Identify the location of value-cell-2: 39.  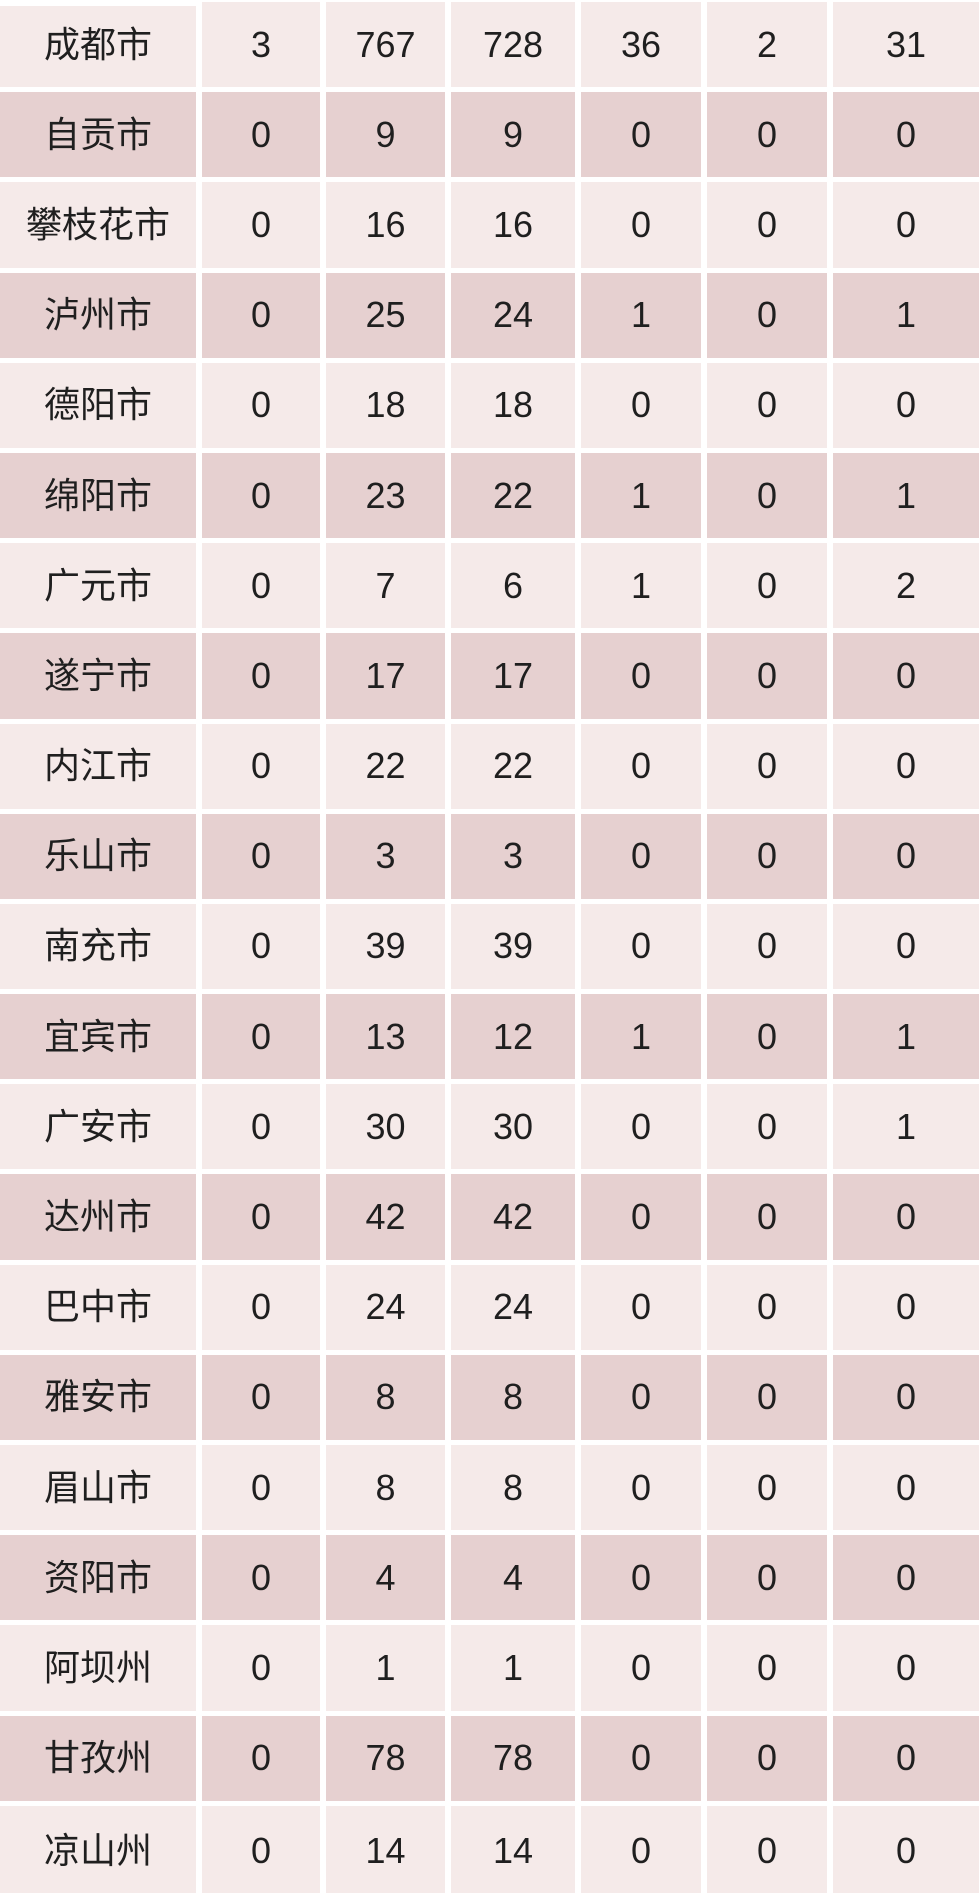
(385, 946).